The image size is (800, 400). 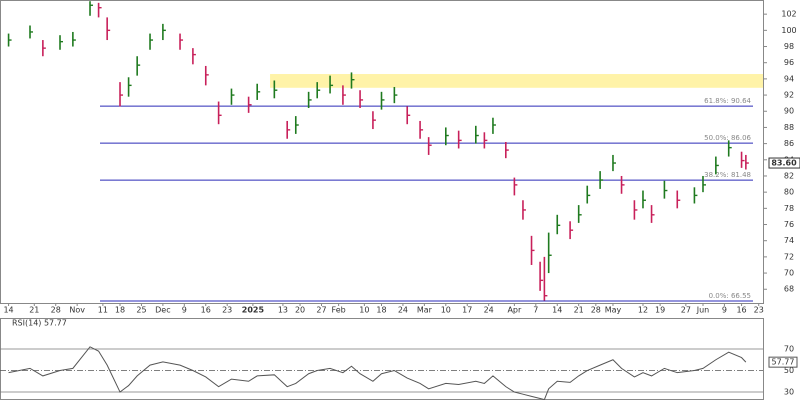 I want to click on x-tick-label: Nov, so click(x=77, y=310).